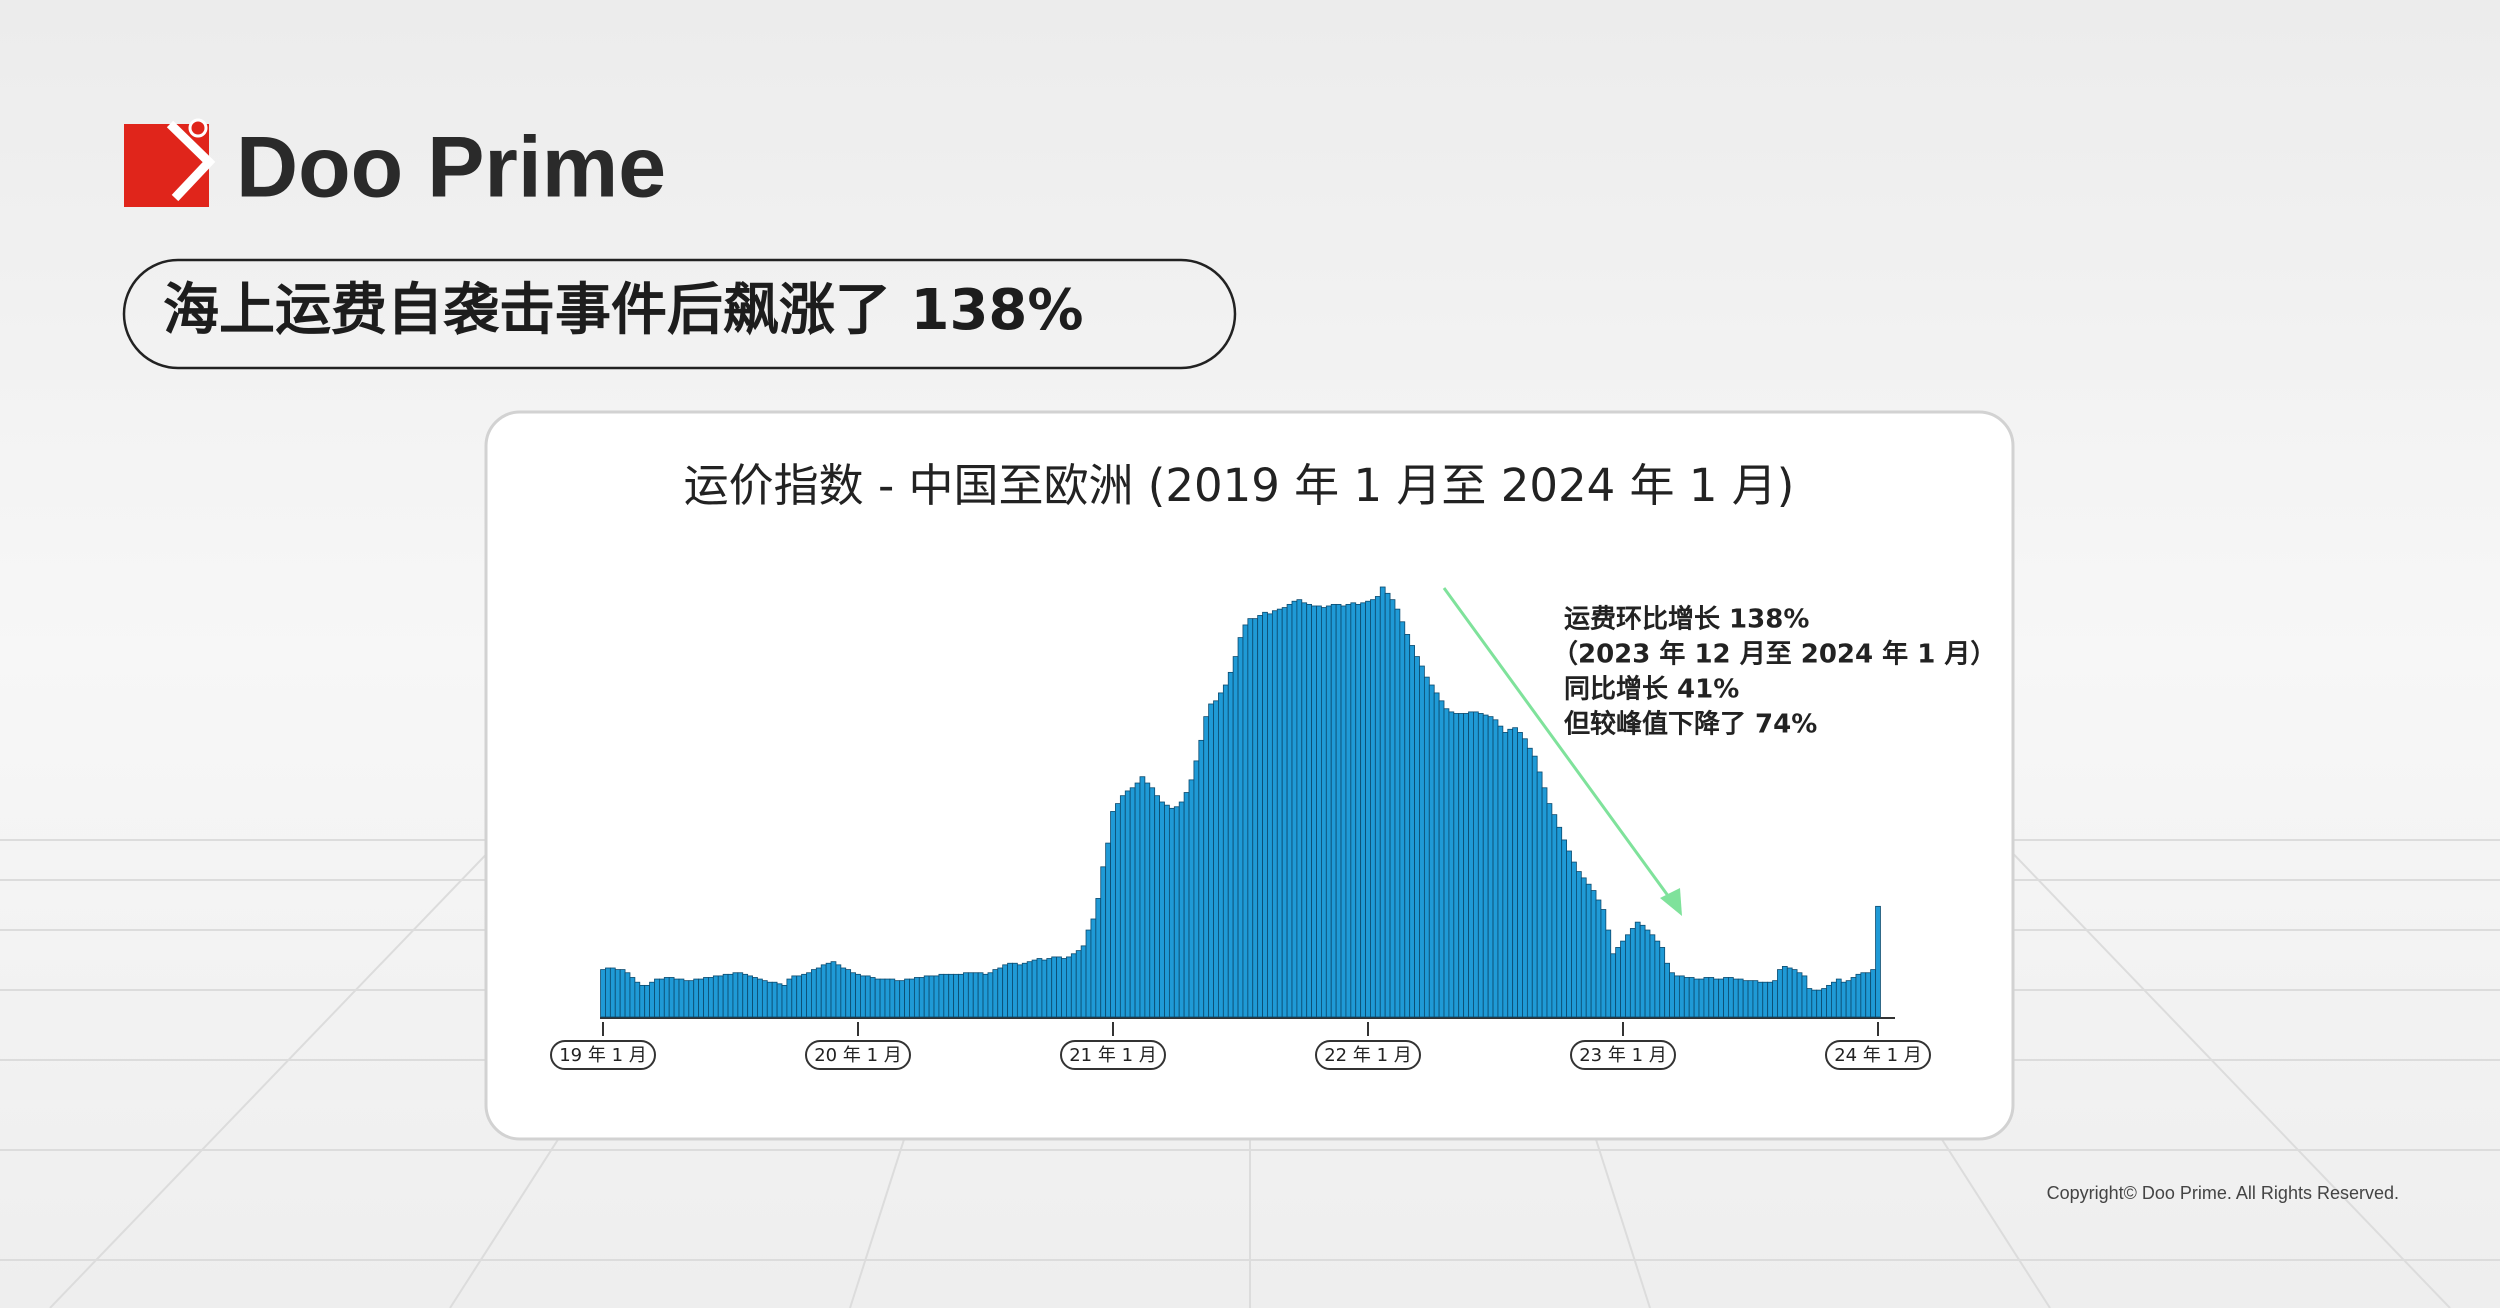 The height and width of the screenshot is (1312, 2500). I want to click on logo, so click(170, 162).